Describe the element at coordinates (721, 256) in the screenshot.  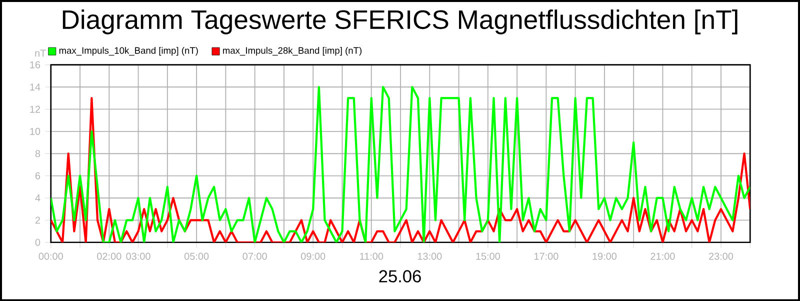
I see `x-tick-label: 23:00` at that location.